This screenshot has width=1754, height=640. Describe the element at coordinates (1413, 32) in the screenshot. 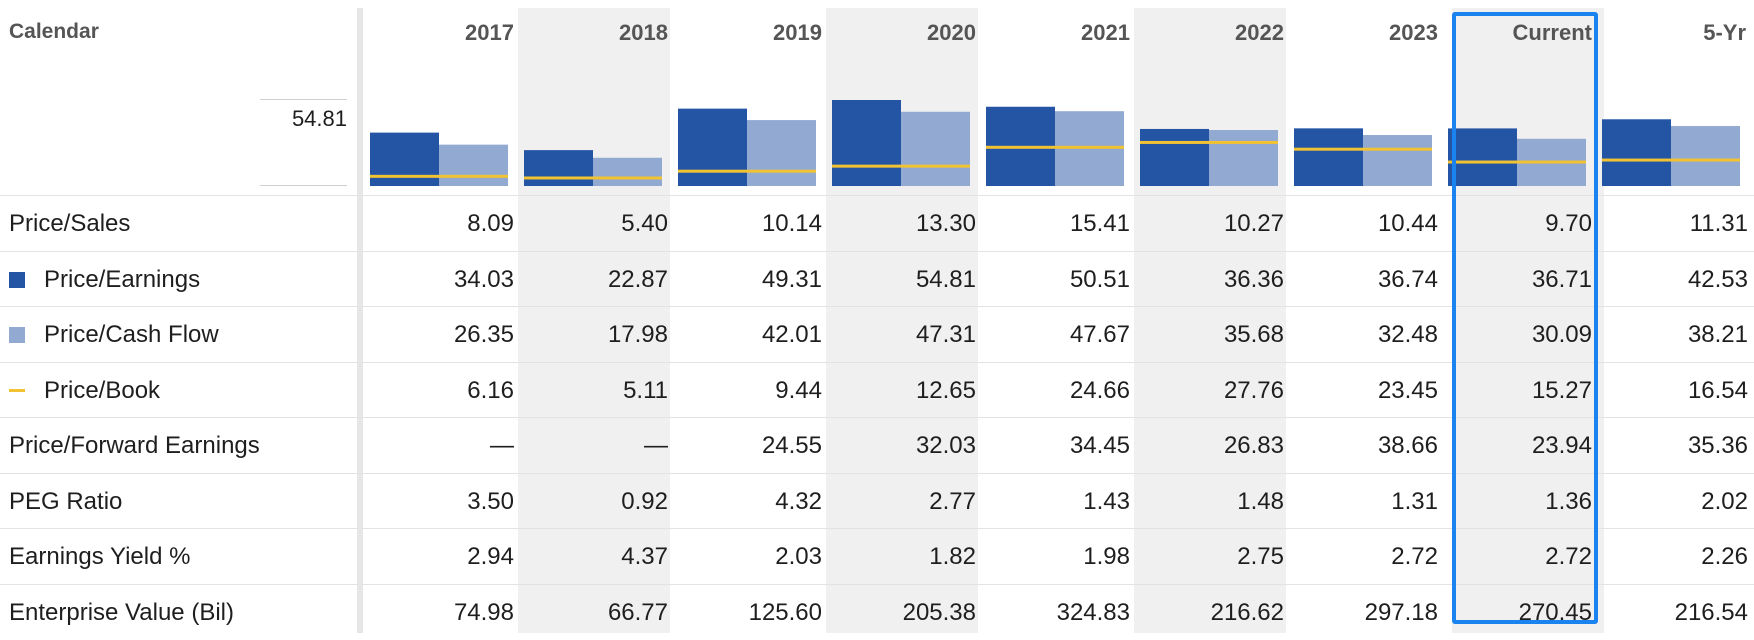

I see `column-header-2023: 2023` at that location.